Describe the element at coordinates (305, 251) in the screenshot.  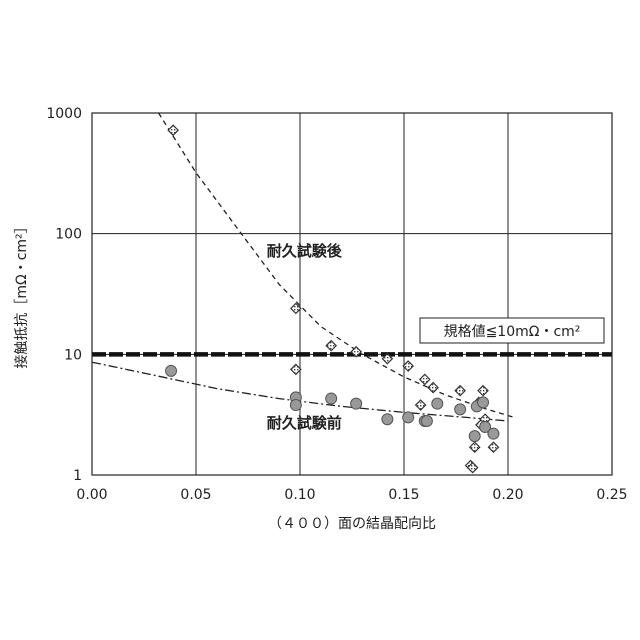
I see `series-annotation: 耐久試験後` at that location.